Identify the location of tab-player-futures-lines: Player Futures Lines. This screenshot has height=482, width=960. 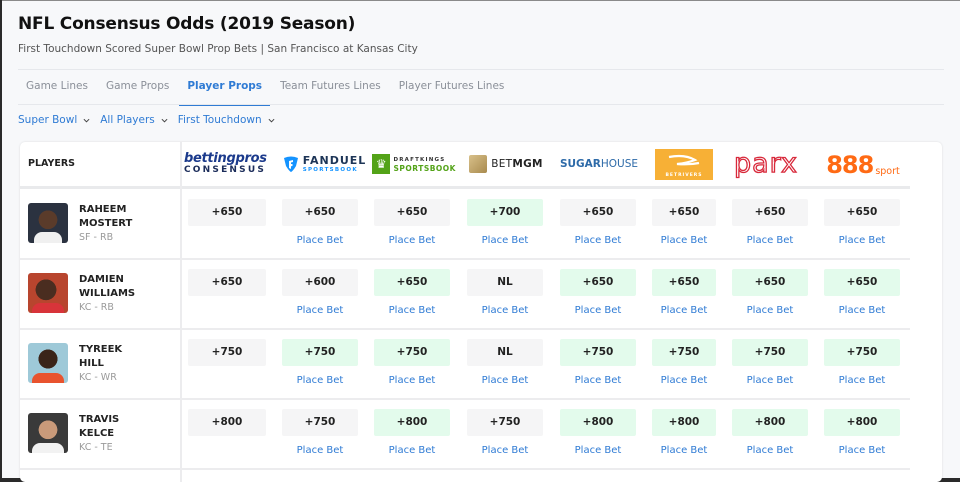
(451, 86).